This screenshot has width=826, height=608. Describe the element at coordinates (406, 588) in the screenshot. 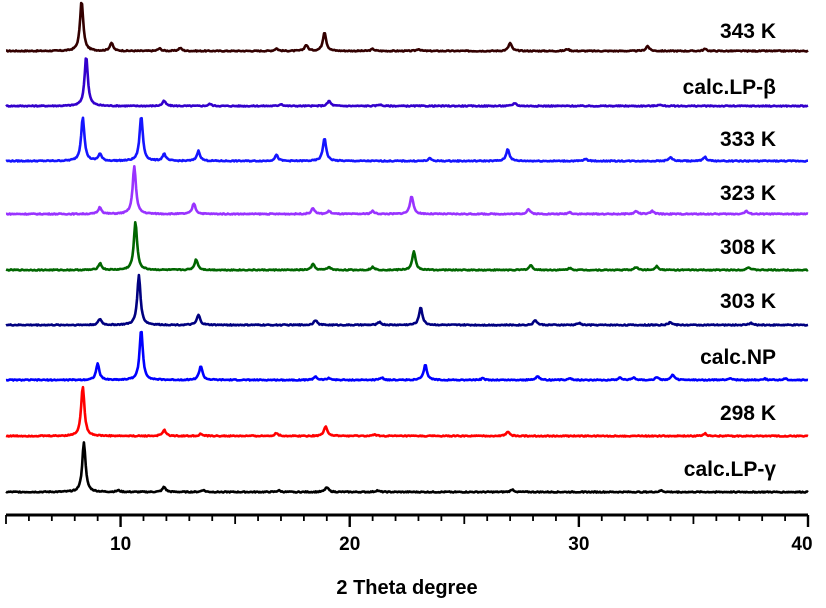

I see `x-axis-title: 2 Theta degree` at that location.